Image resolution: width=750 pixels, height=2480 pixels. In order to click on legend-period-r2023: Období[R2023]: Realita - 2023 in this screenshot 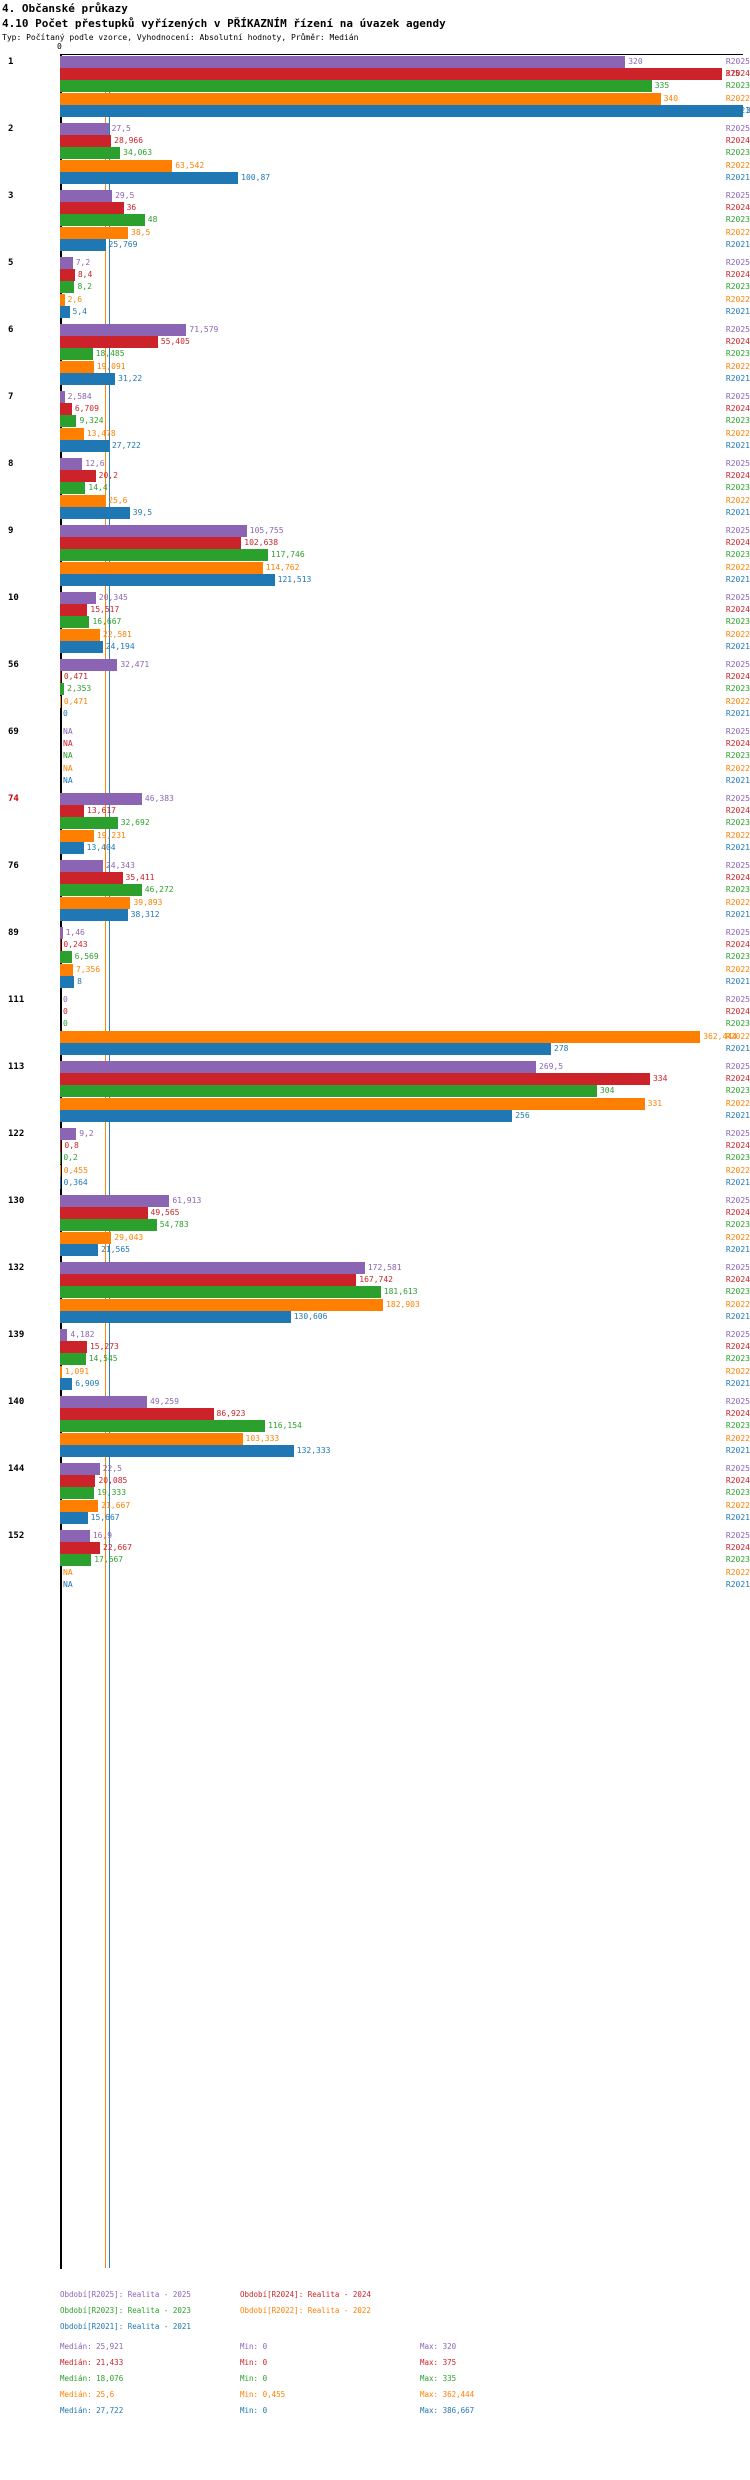, I will do `click(125, 2310)`.